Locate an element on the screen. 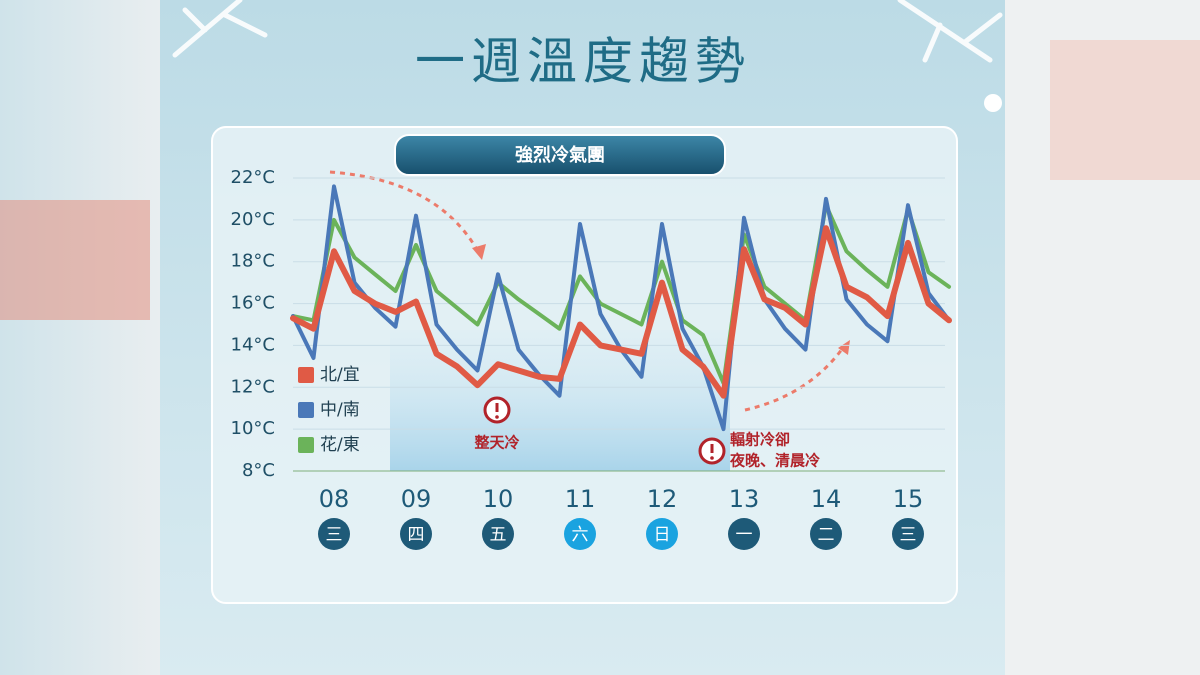 The width and height of the screenshot is (1200, 675). page-title: 一週溫度趨勢 is located at coordinates (583, 62).